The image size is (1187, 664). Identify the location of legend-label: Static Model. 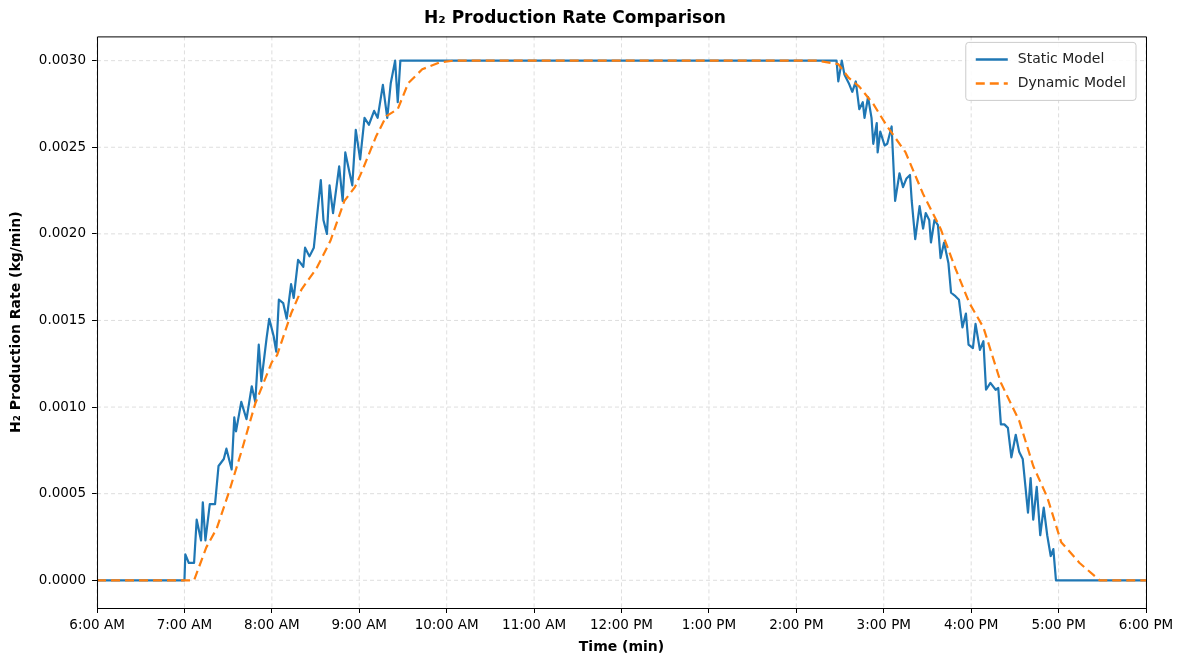
(1061, 58).